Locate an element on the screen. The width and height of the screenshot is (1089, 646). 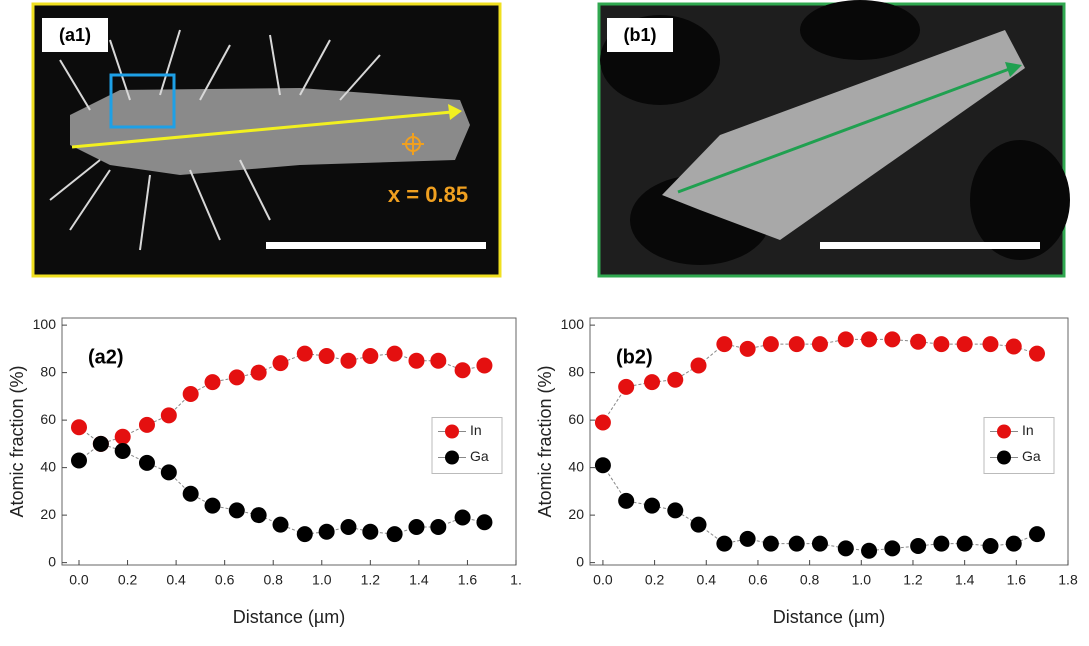
x-tick-label: 1.2 is located at coordinates (913, 580).